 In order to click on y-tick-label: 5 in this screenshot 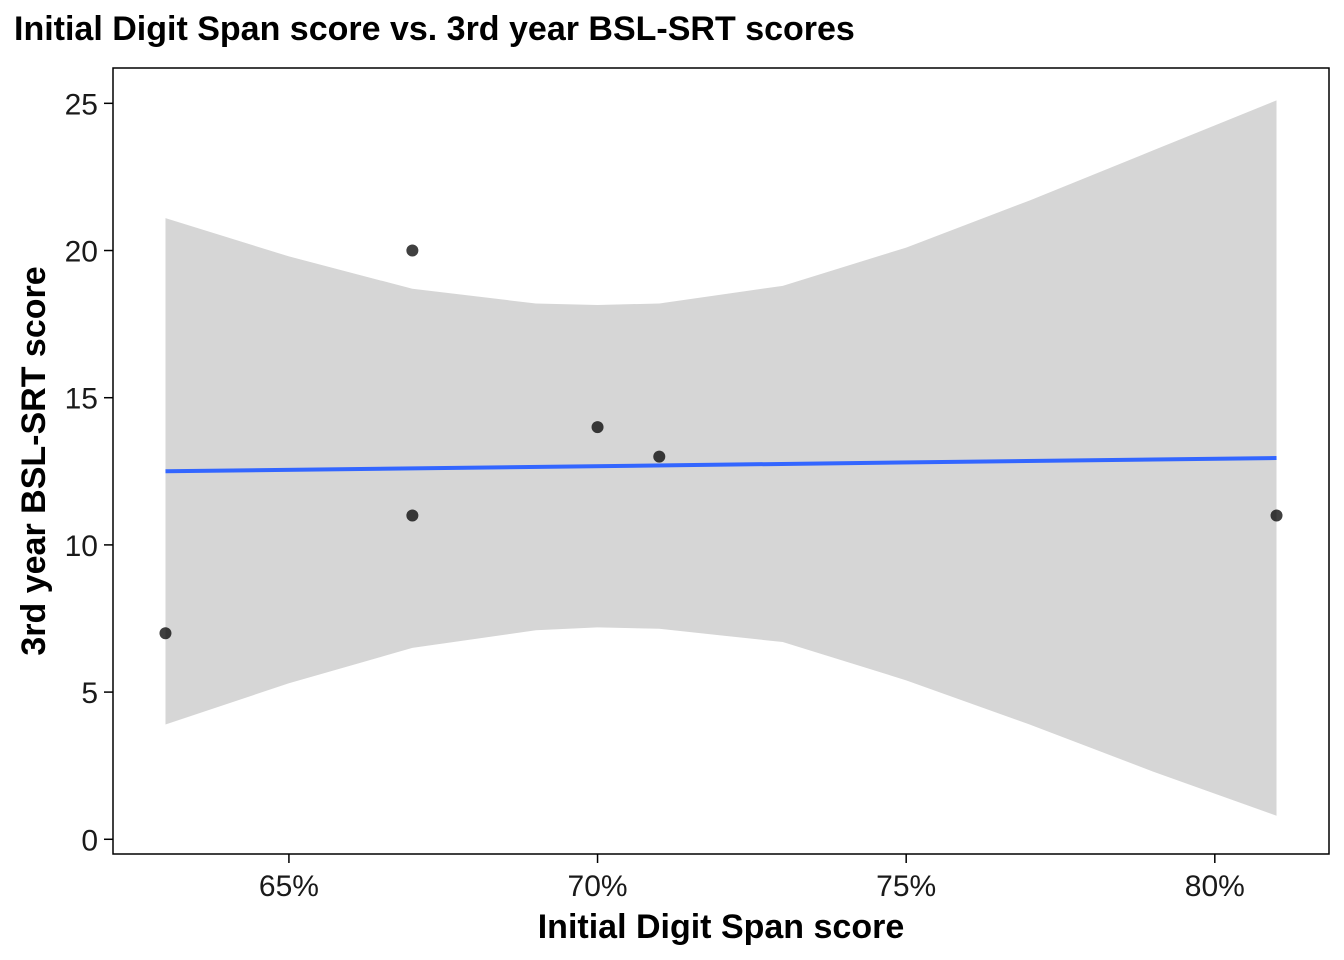, I will do `click(89, 693)`.